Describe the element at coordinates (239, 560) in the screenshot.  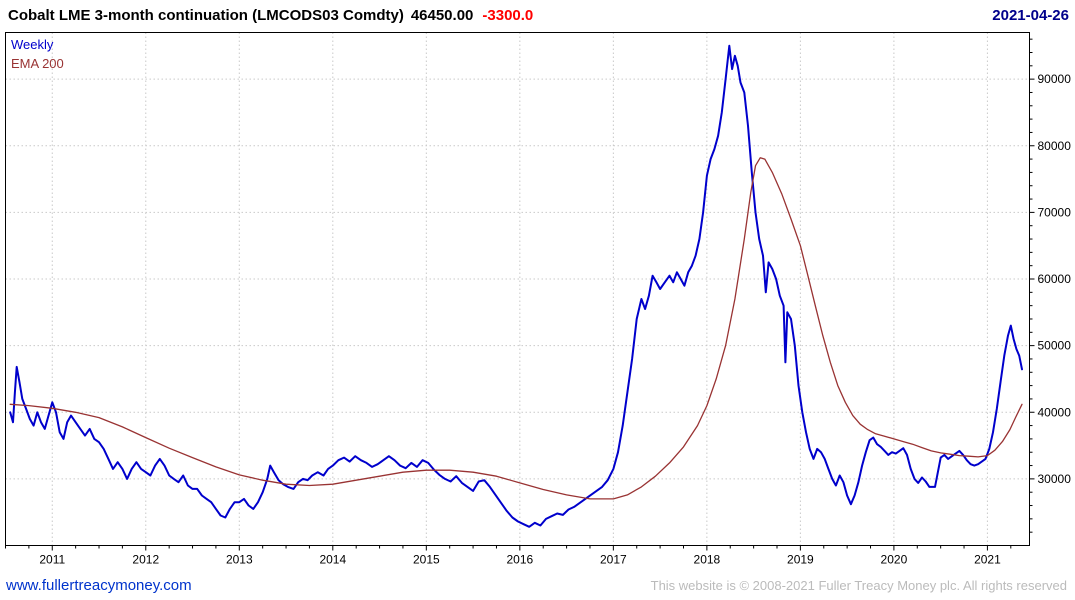
I see `svg-text: 2013` at that location.